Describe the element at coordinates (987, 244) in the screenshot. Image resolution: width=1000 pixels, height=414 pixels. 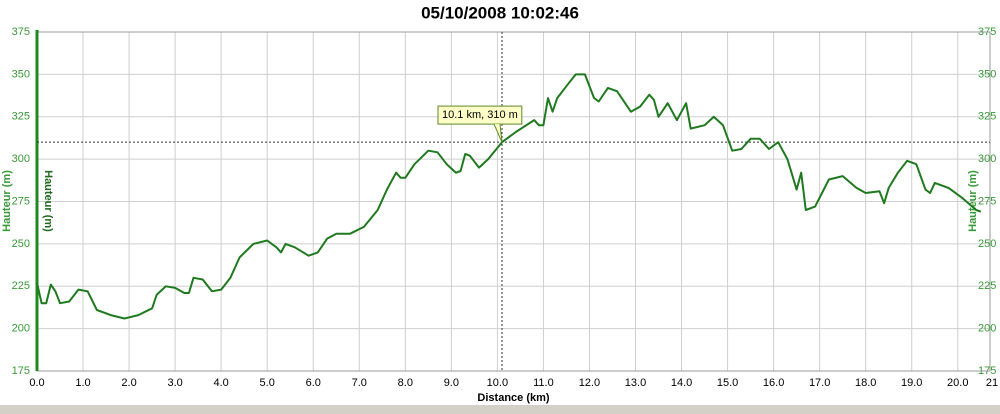
I see `y2-tick-label: 250` at that location.